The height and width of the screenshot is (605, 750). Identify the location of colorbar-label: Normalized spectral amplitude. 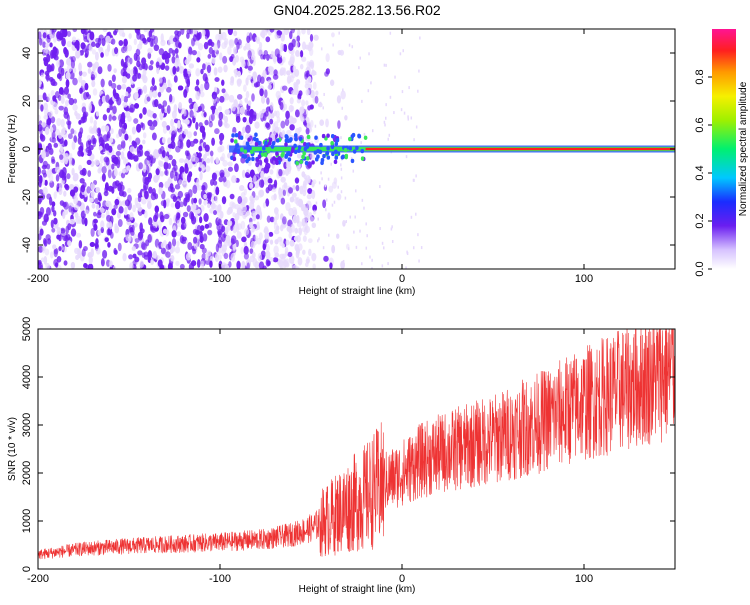
(743, 148).